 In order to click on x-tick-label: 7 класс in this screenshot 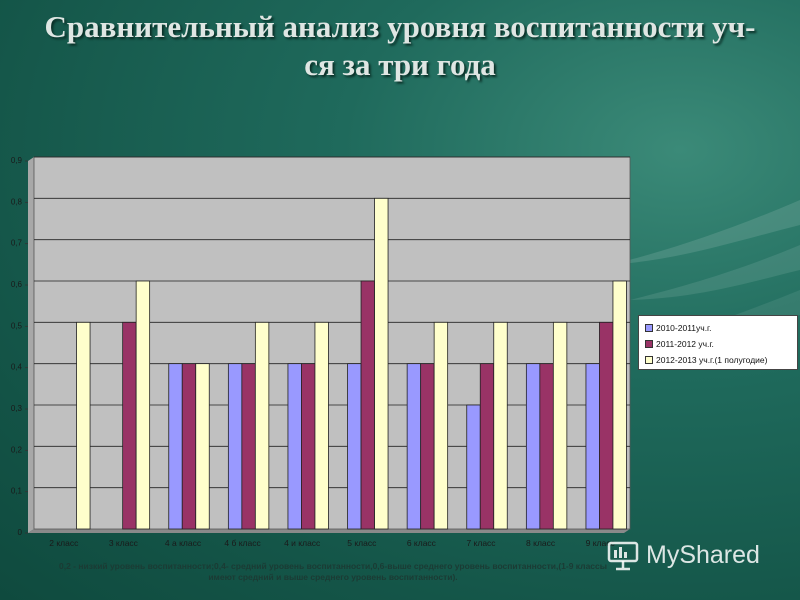, I will do `click(481, 543)`.